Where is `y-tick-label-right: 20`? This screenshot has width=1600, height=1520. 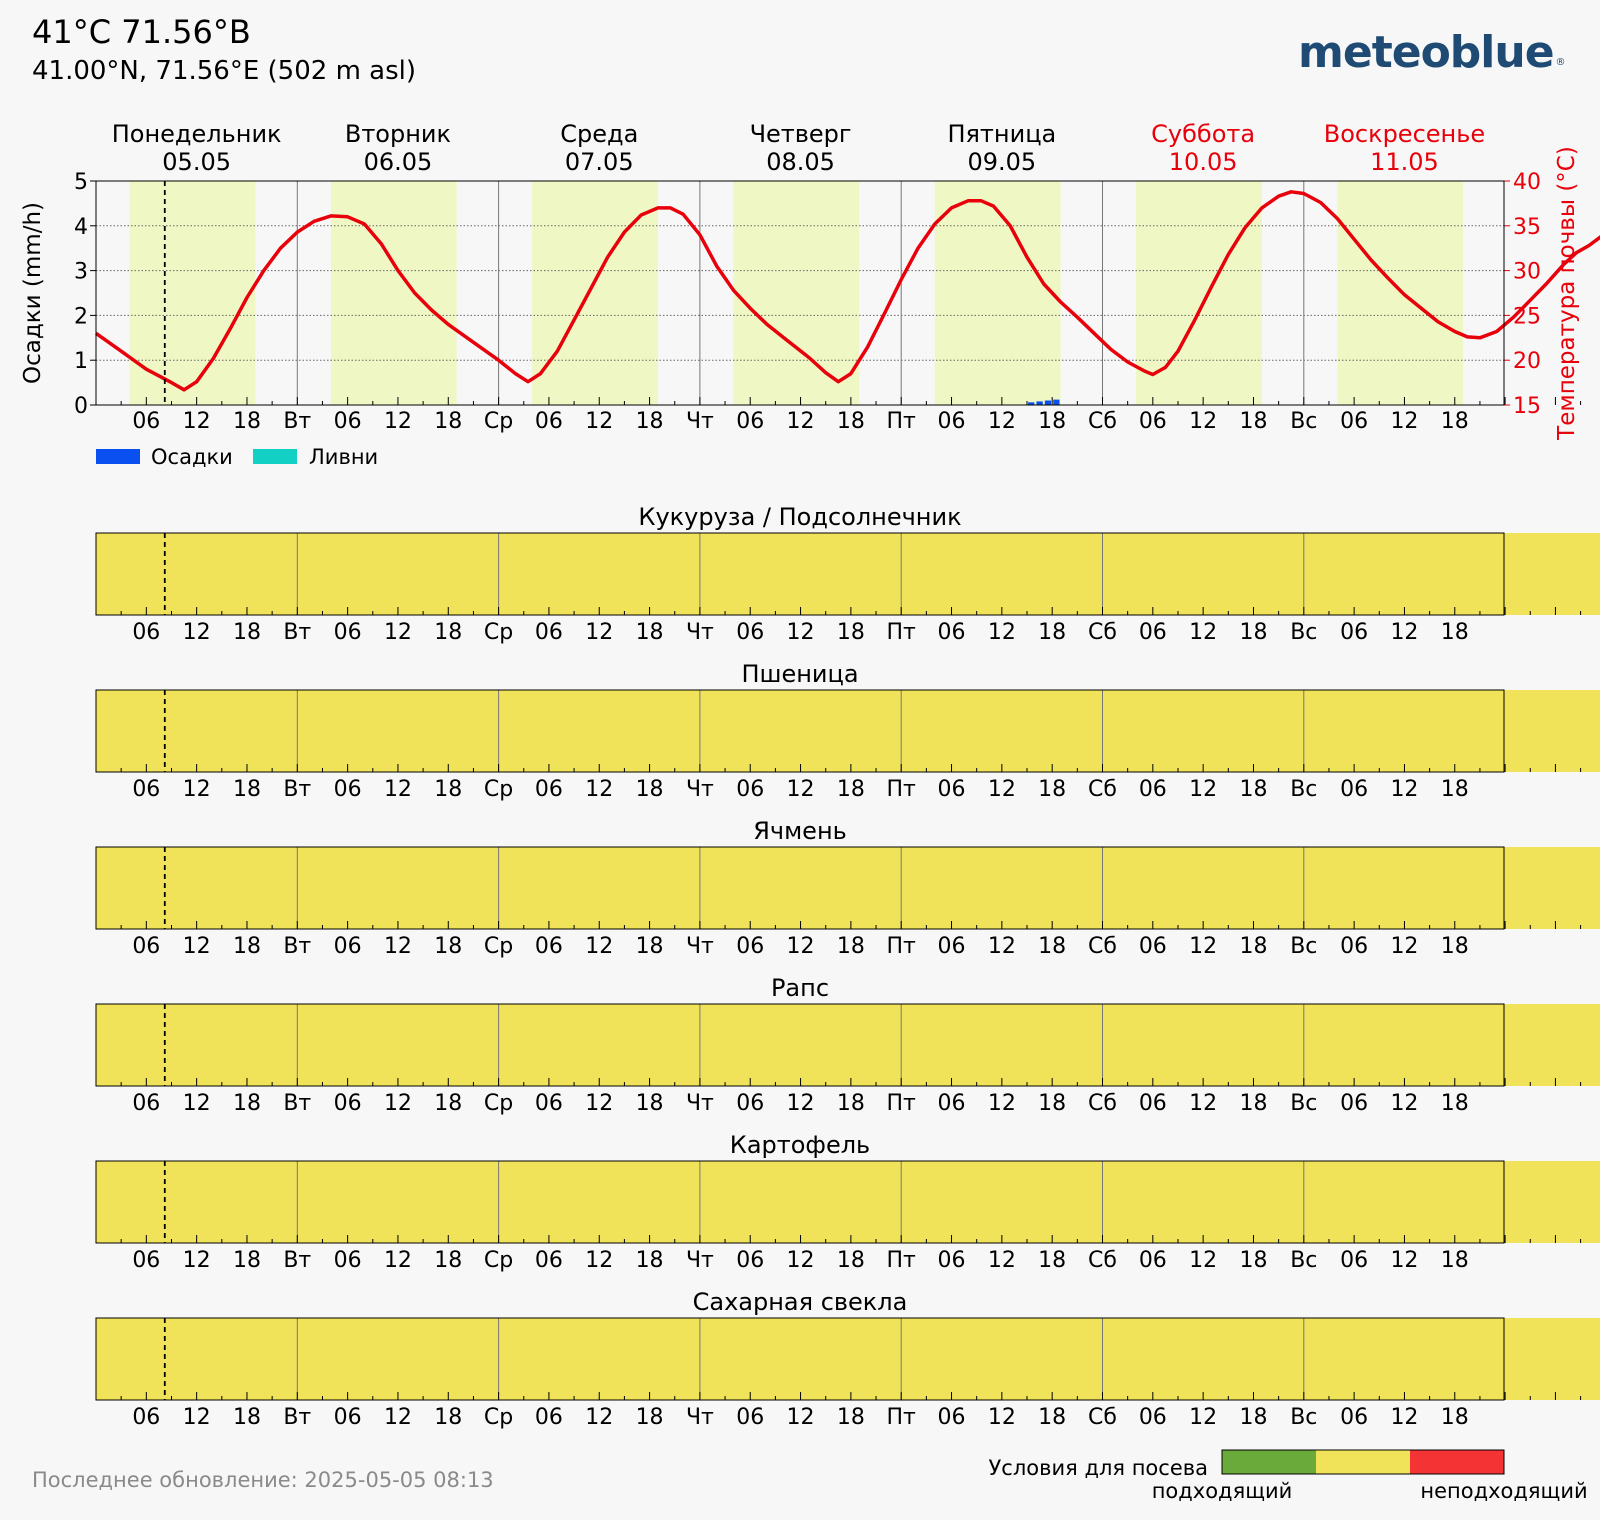
y-tick-label-right: 20 is located at coordinates (1527, 361).